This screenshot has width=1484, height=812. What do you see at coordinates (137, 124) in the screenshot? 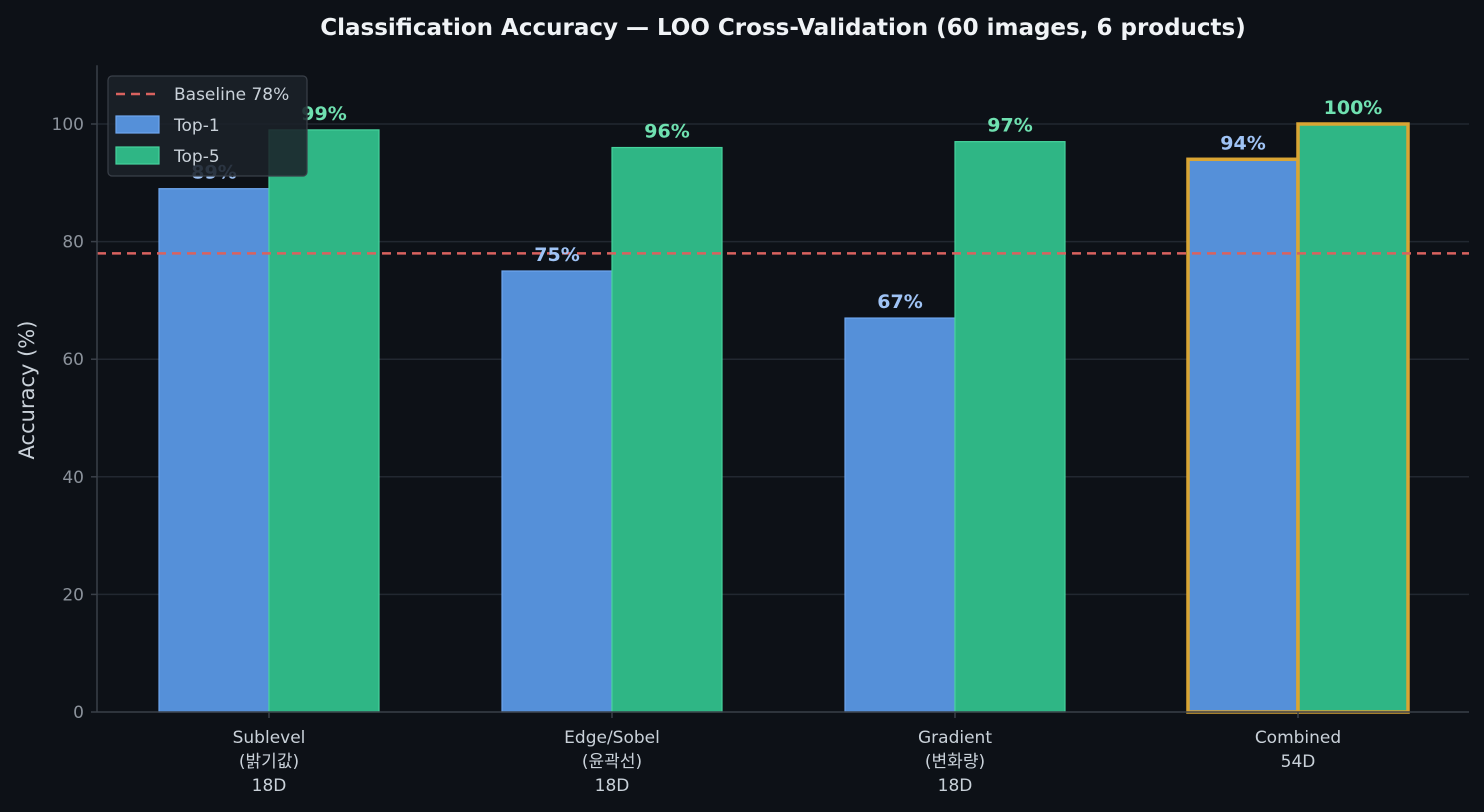
I see `legend-swatch-top1` at bounding box center [137, 124].